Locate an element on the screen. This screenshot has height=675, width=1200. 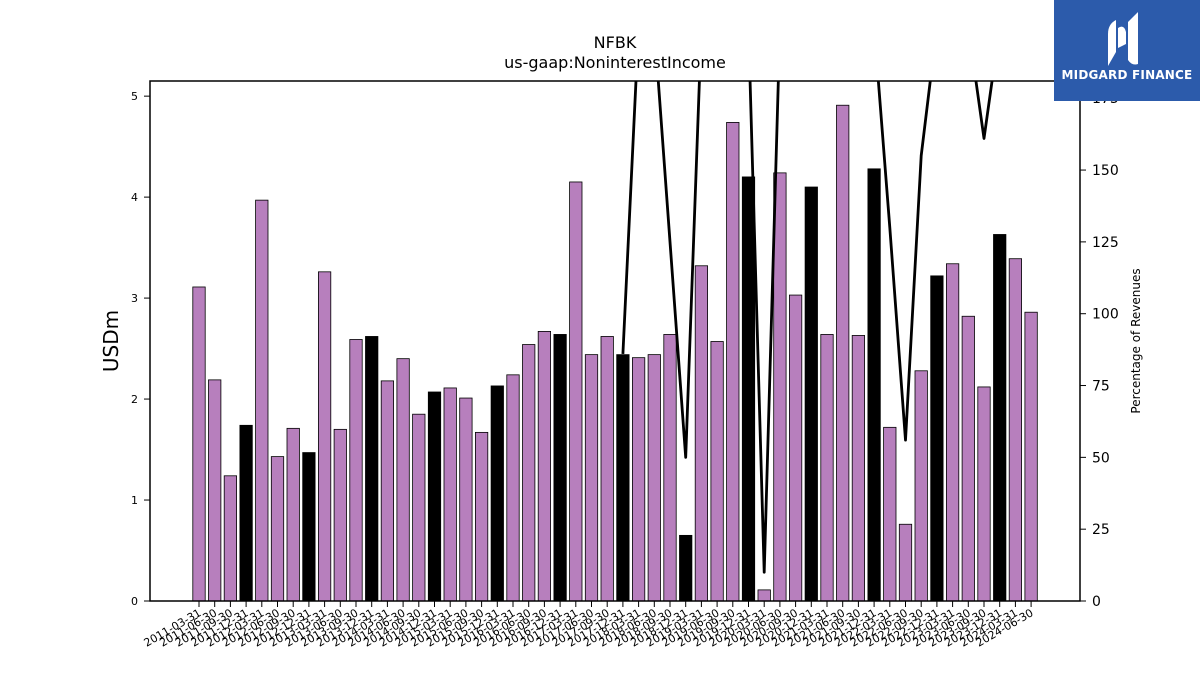
y2-tick-label: 125 is located at coordinates (1105, 243).